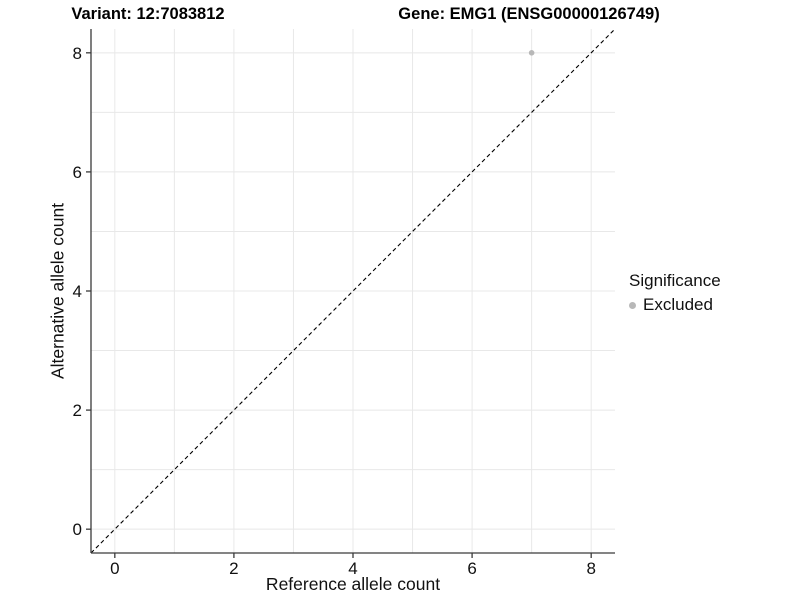 The width and height of the screenshot is (800, 600). What do you see at coordinates (77, 172) in the screenshot?
I see `y-tick-label: 6` at bounding box center [77, 172].